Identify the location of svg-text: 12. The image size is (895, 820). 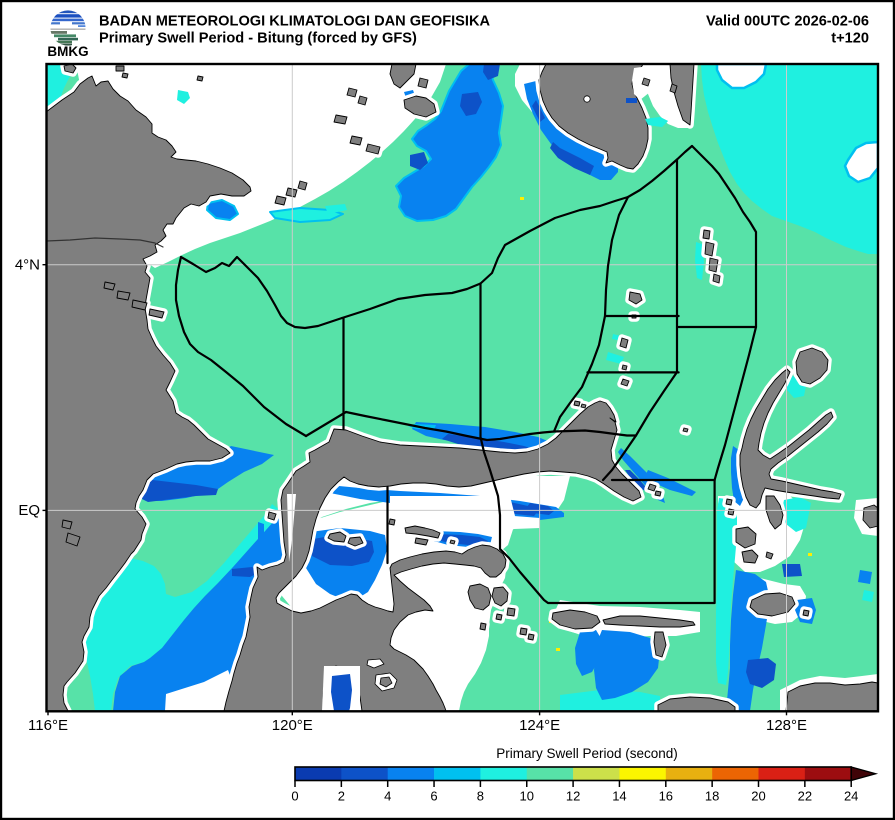
(573, 796).